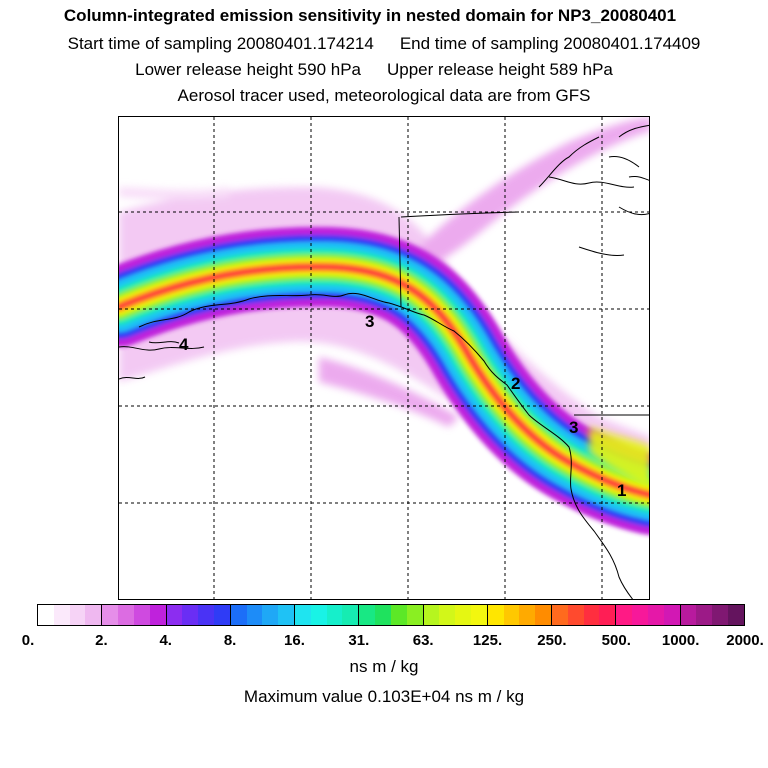 The width and height of the screenshot is (768, 768). What do you see at coordinates (550, 43) in the screenshot?
I see `end-sampling-label: End time of sampling 20080401.174409` at bounding box center [550, 43].